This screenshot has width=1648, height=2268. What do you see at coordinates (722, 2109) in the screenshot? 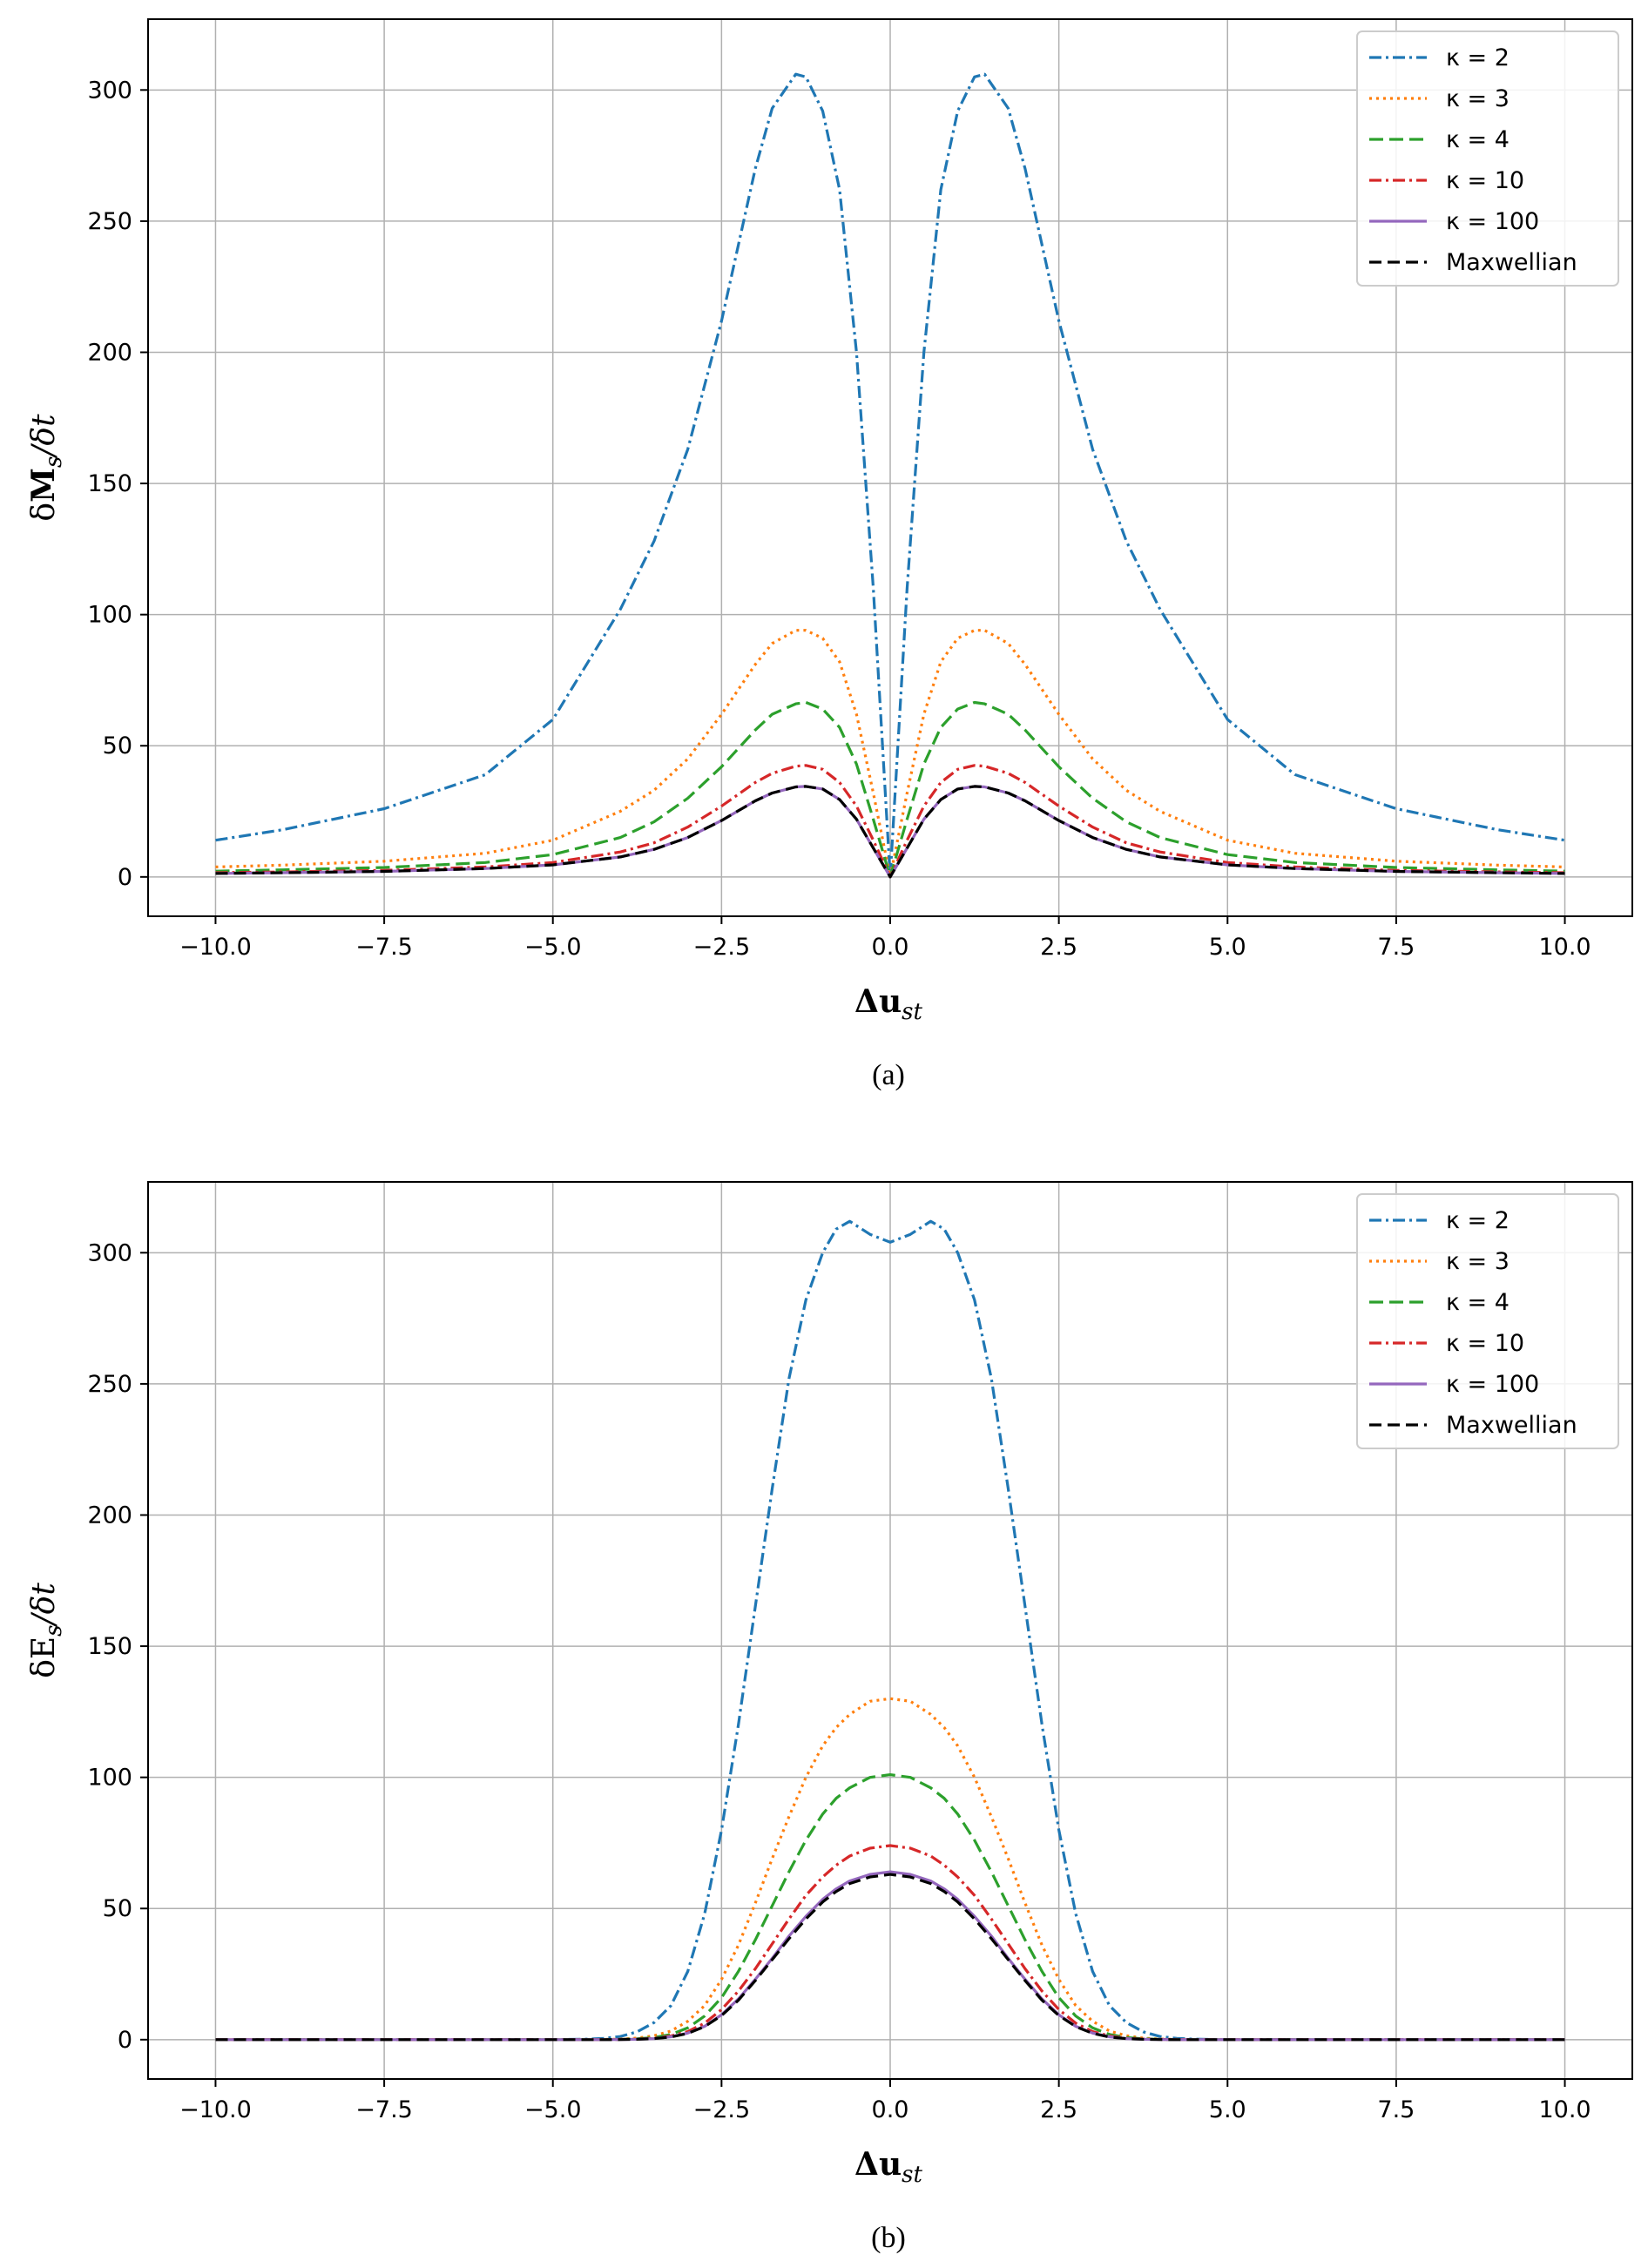
I see `x-tick-label-b-3: −2.5` at bounding box center [722, 2109].